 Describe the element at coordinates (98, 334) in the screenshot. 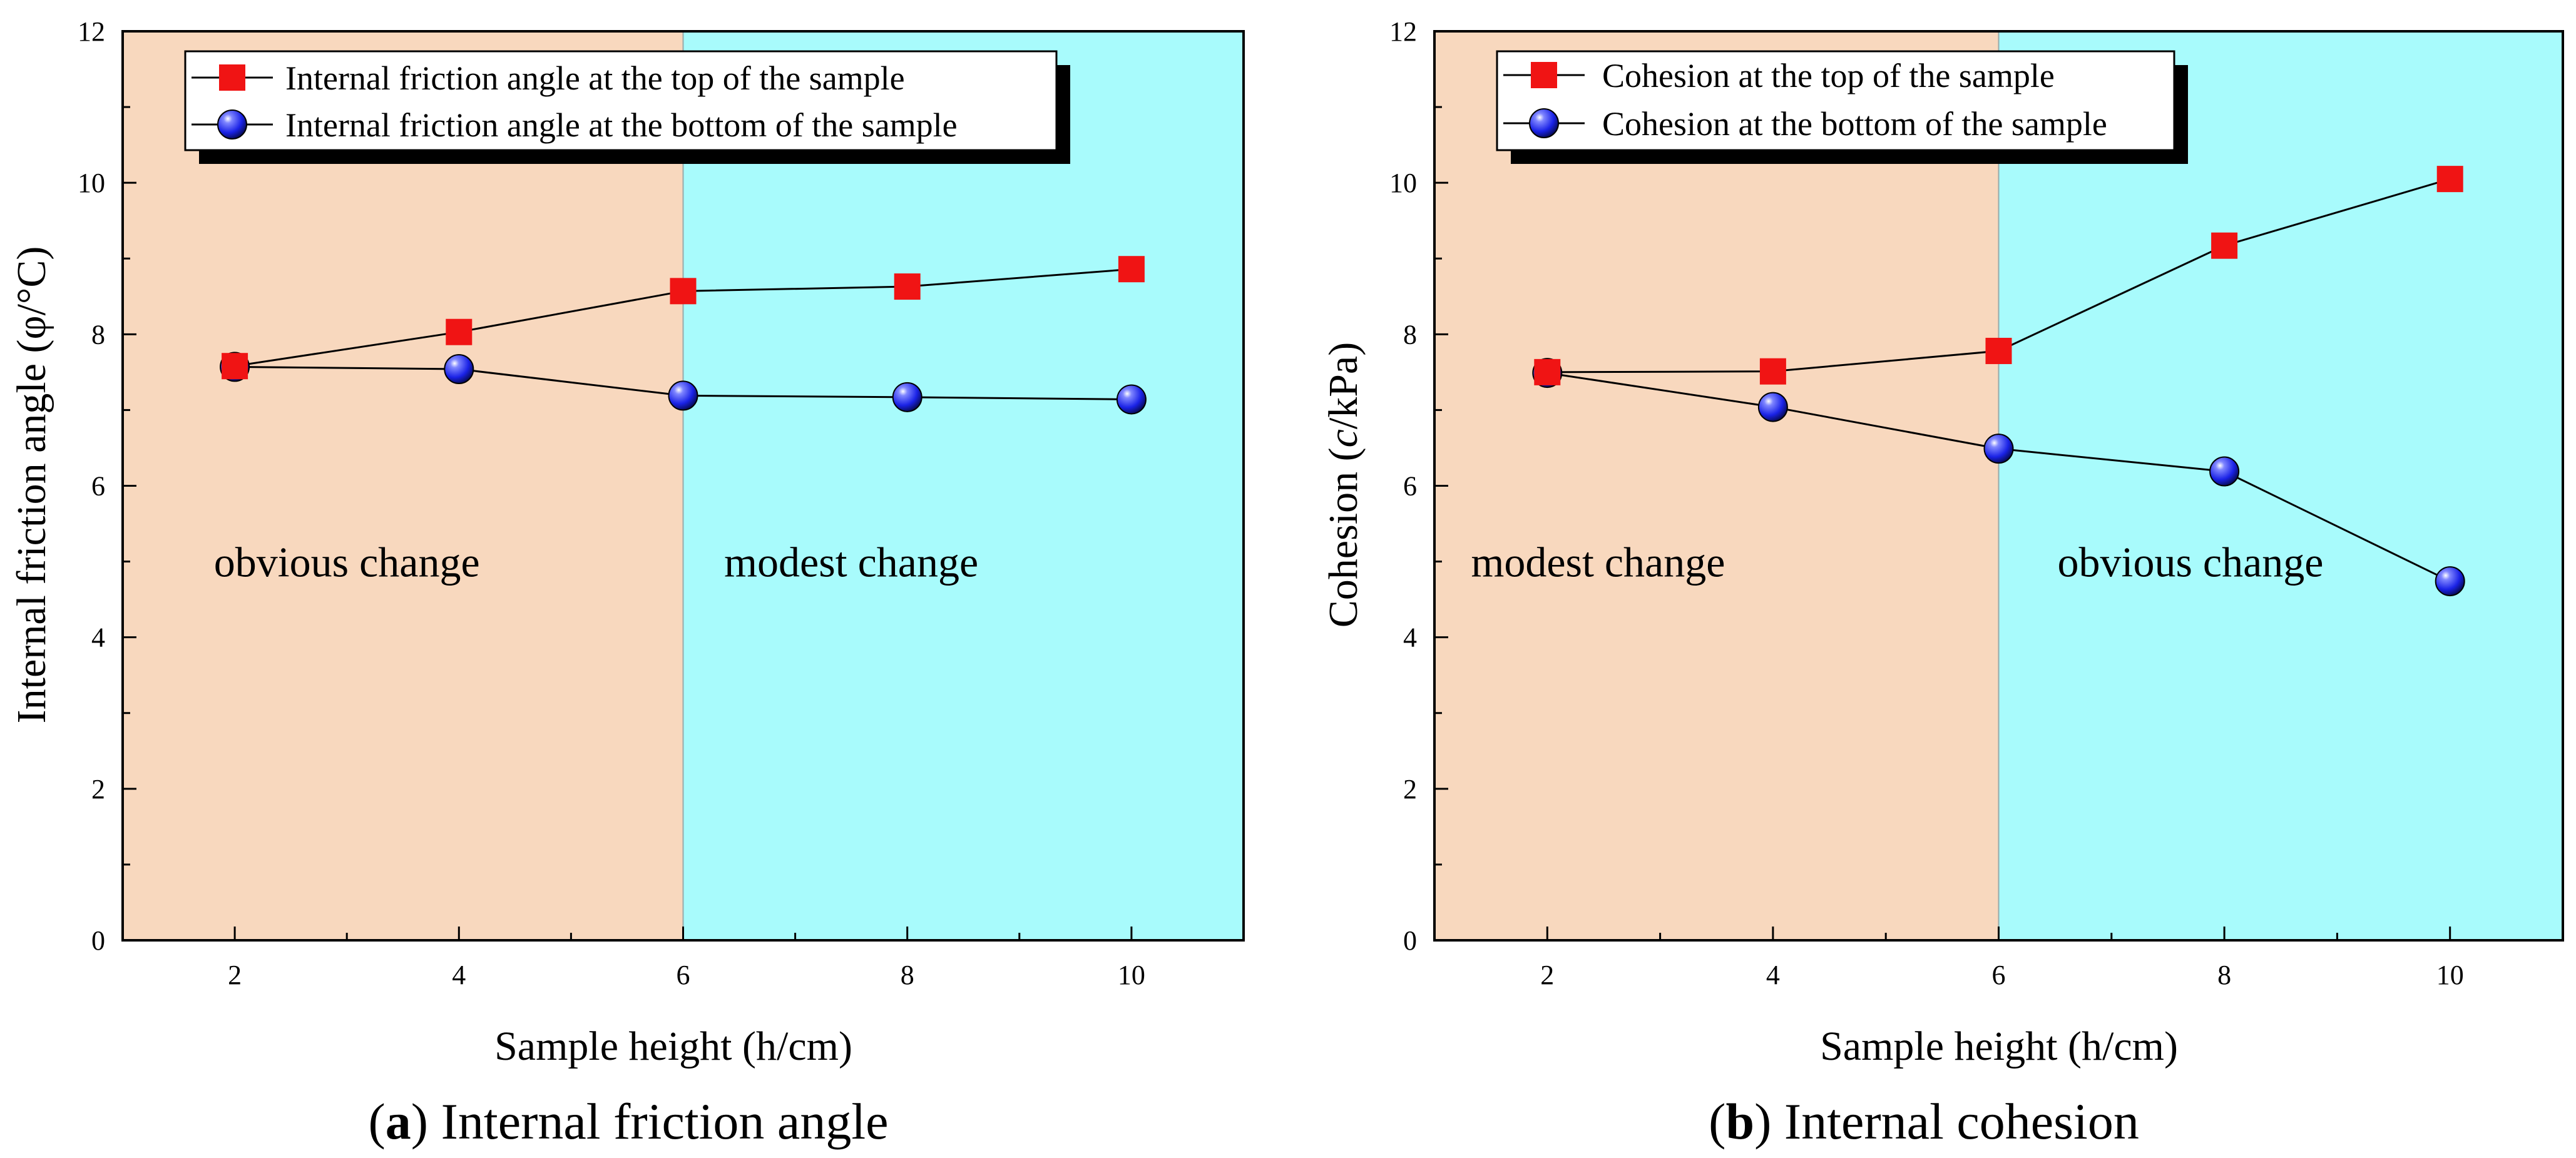

I see `panel-a-y-tick-label: 8` at that location.